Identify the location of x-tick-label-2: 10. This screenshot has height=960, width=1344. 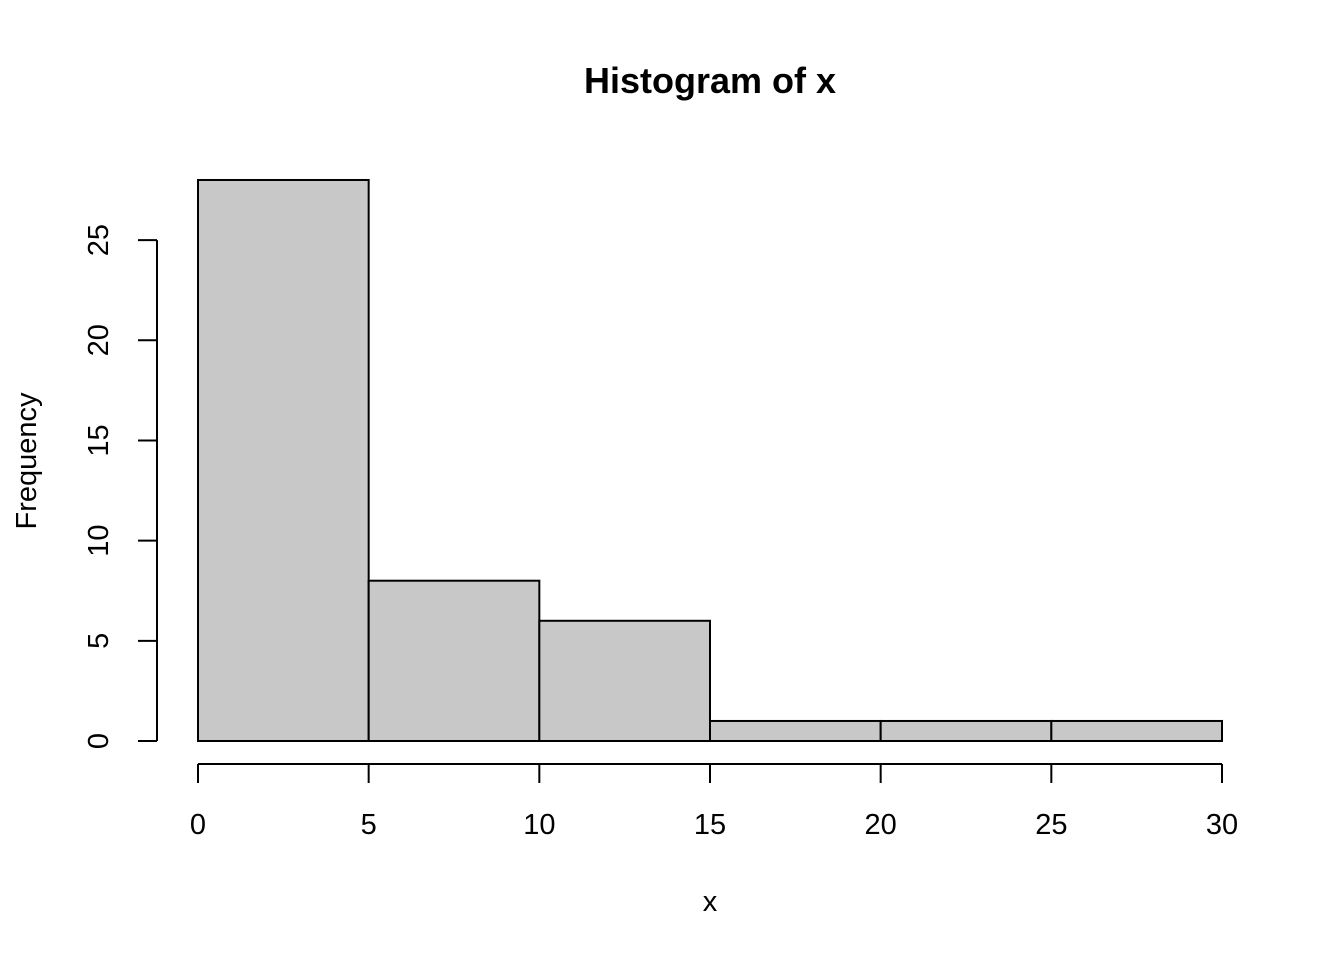
(539, 825).